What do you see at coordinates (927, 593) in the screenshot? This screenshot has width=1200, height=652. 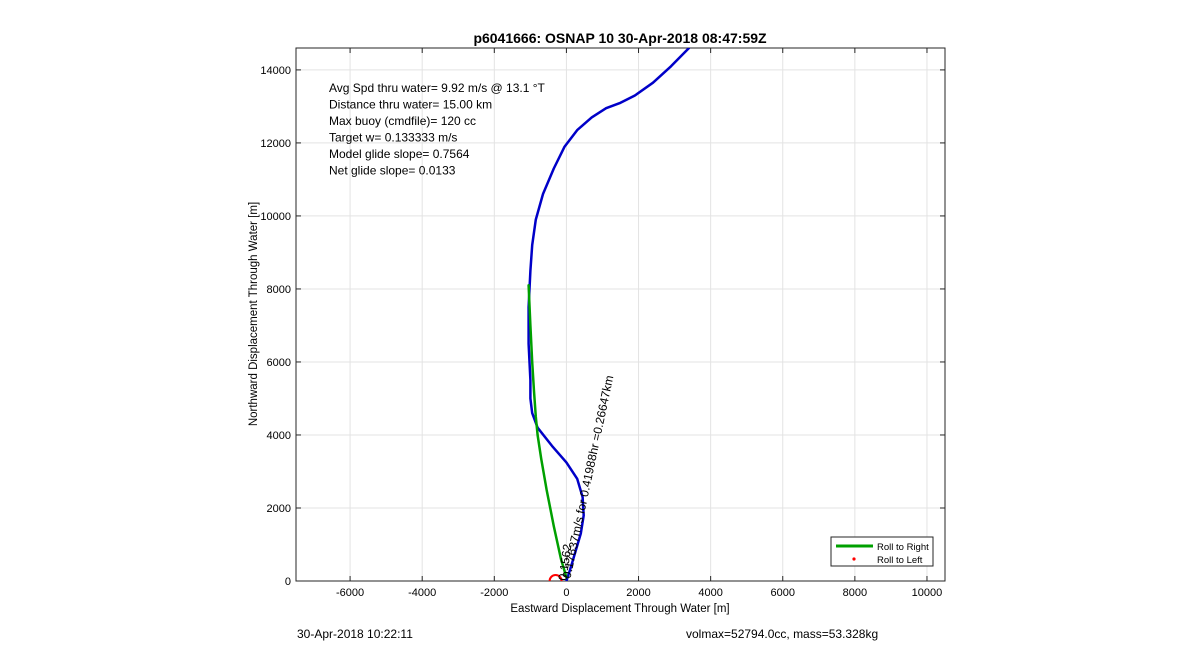 I see `x-tick-label: 10000` at bounding box center [927, 593].